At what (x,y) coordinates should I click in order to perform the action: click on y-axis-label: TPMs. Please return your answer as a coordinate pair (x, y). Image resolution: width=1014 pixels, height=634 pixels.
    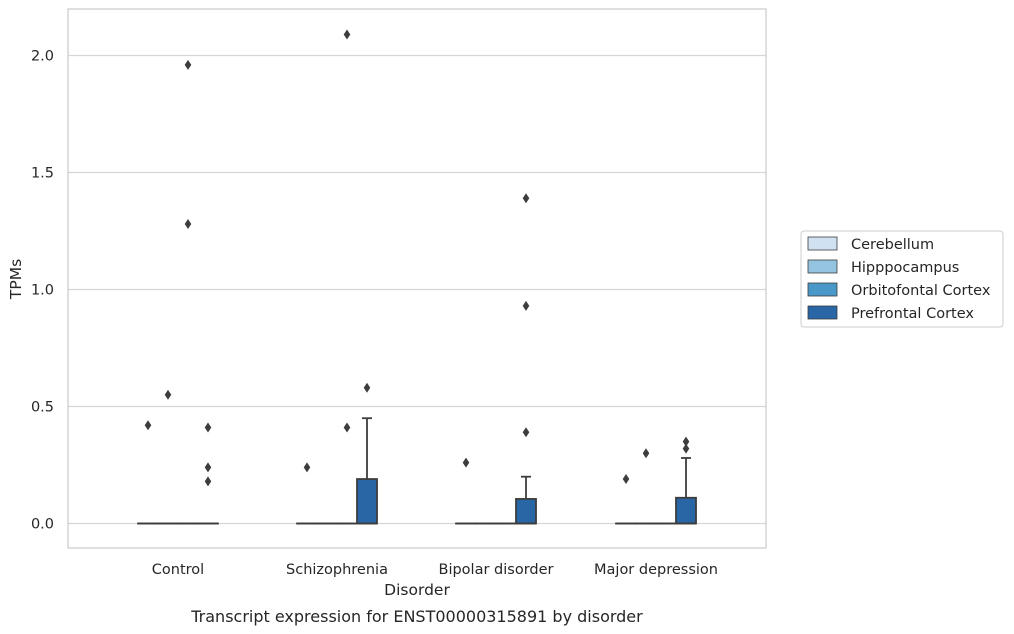
    Looking at the image, I should click on (16, 279).